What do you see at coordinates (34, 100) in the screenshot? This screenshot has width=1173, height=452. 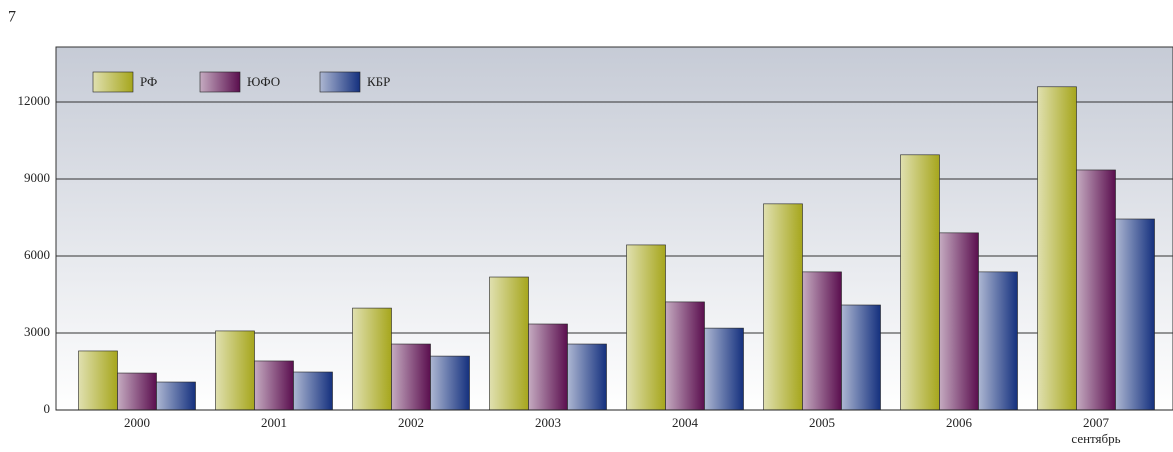 I see `y-tick-label: 12000` at bounding box center [34, 100].